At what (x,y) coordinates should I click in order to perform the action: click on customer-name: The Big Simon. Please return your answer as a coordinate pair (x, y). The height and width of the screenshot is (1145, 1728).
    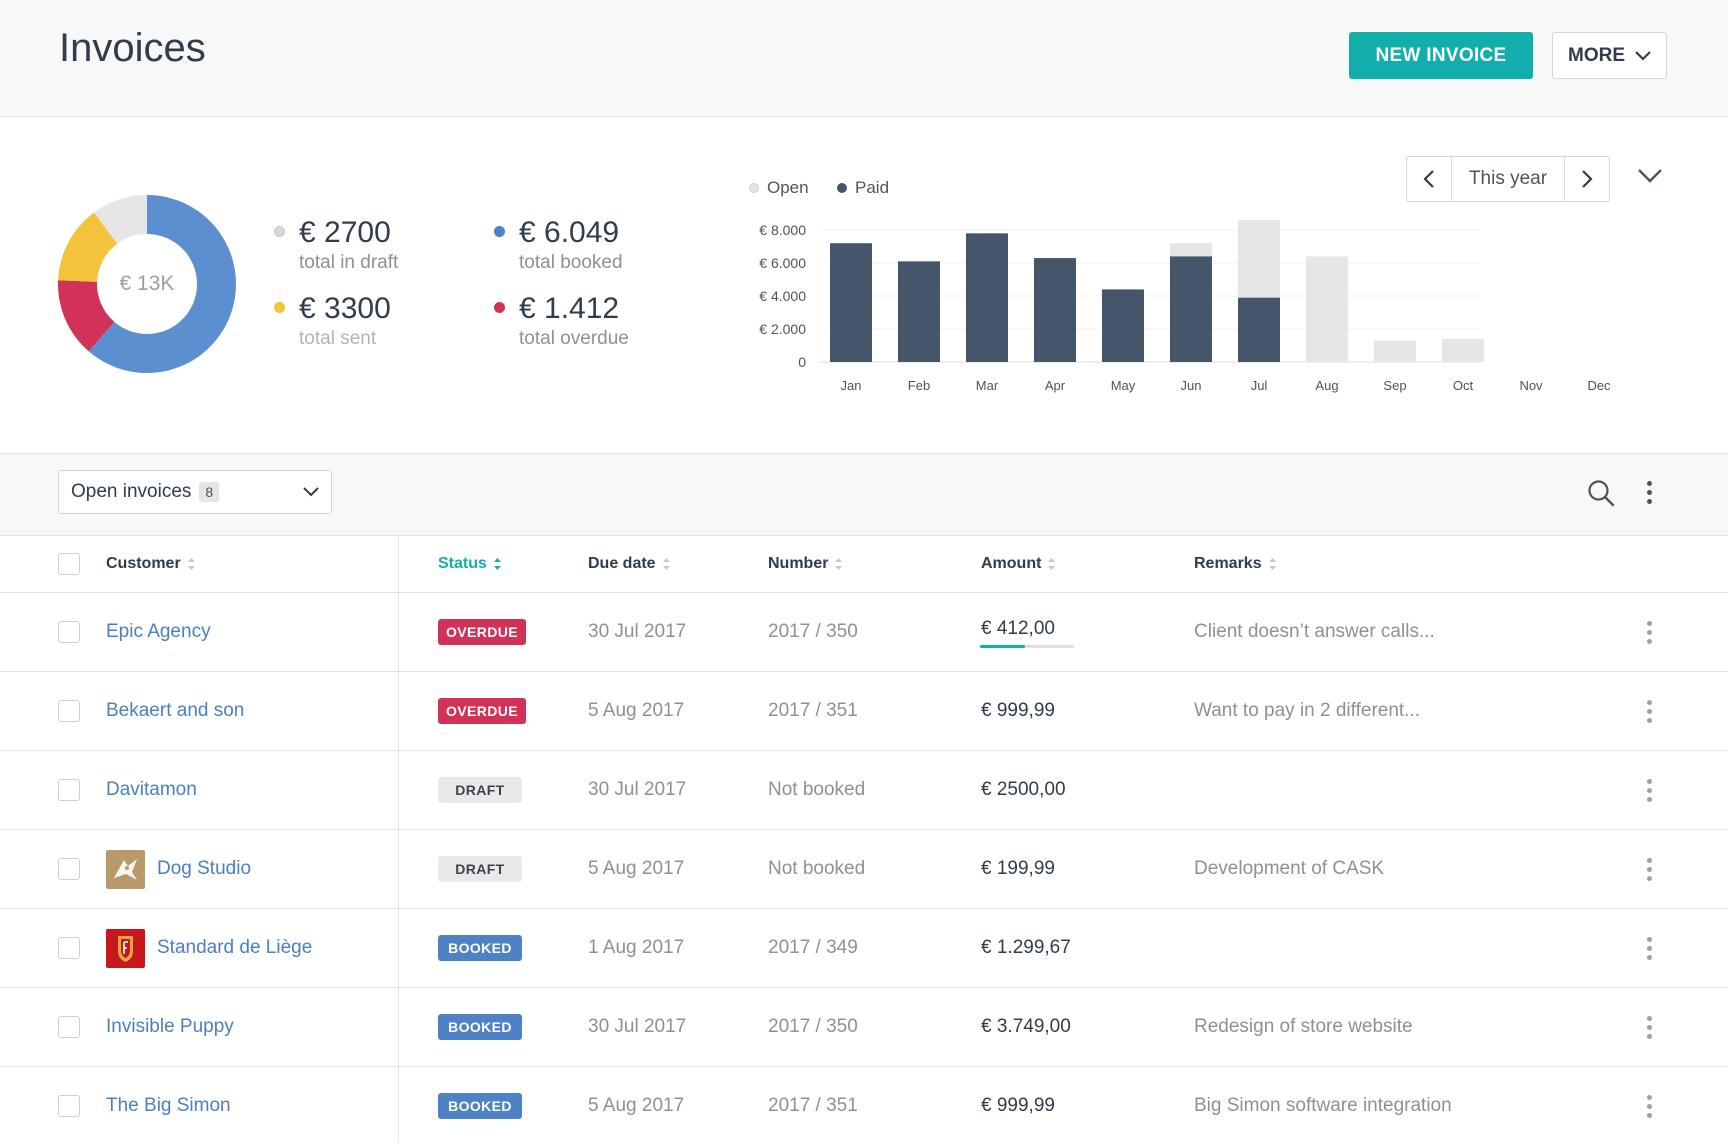
    Looking at the image, I should click on (168, 1105).